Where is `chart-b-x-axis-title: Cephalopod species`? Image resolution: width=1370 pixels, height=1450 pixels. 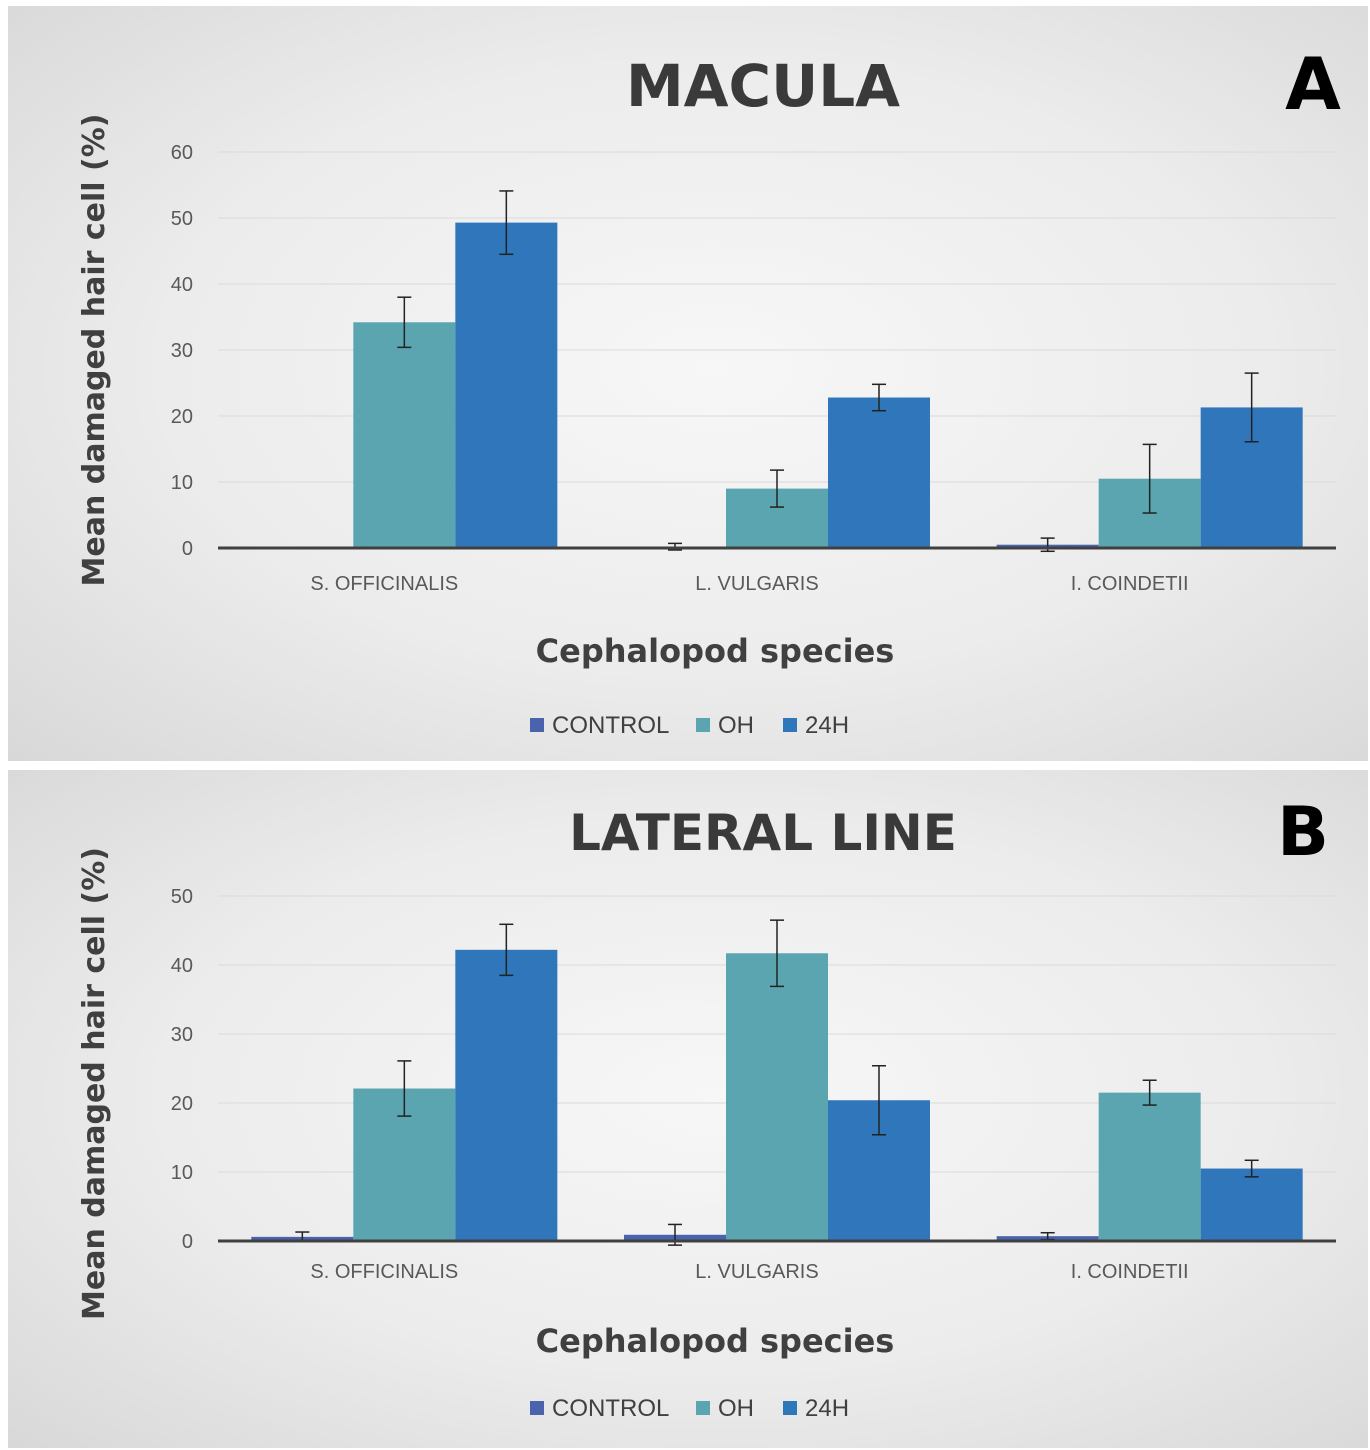
chart-b-x-axis-title: Cephalopod species is located at coordinates (715, 1341).